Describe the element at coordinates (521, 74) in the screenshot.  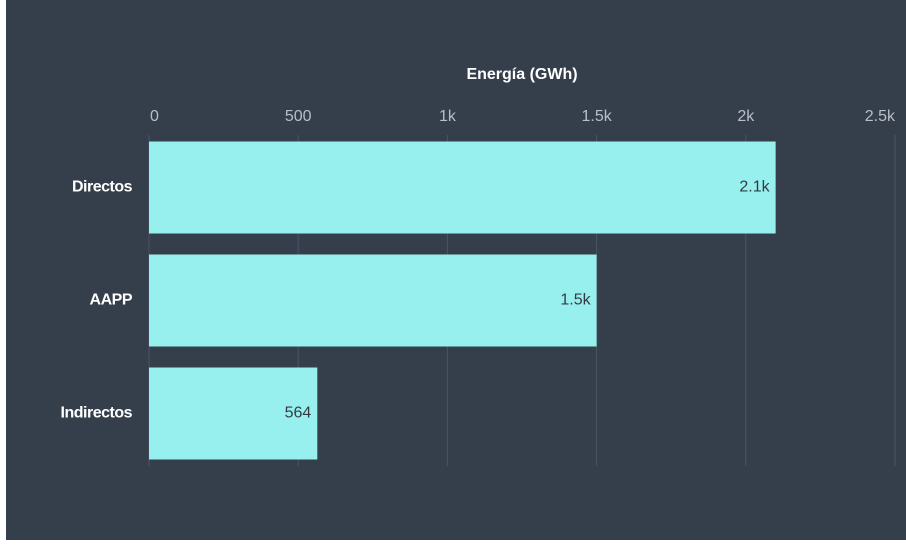
I see `axis-title: Energía (GWh)` at that location.